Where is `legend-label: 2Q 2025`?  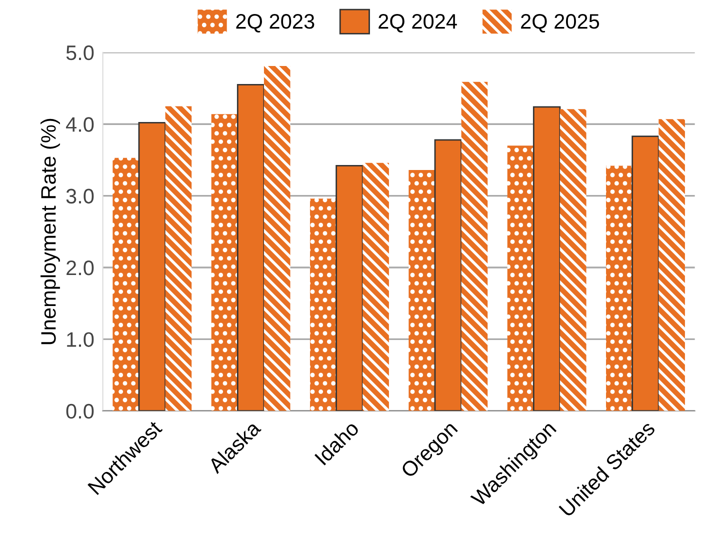
legend-label: 2Q 2025 is located at coordinates (560, 23).